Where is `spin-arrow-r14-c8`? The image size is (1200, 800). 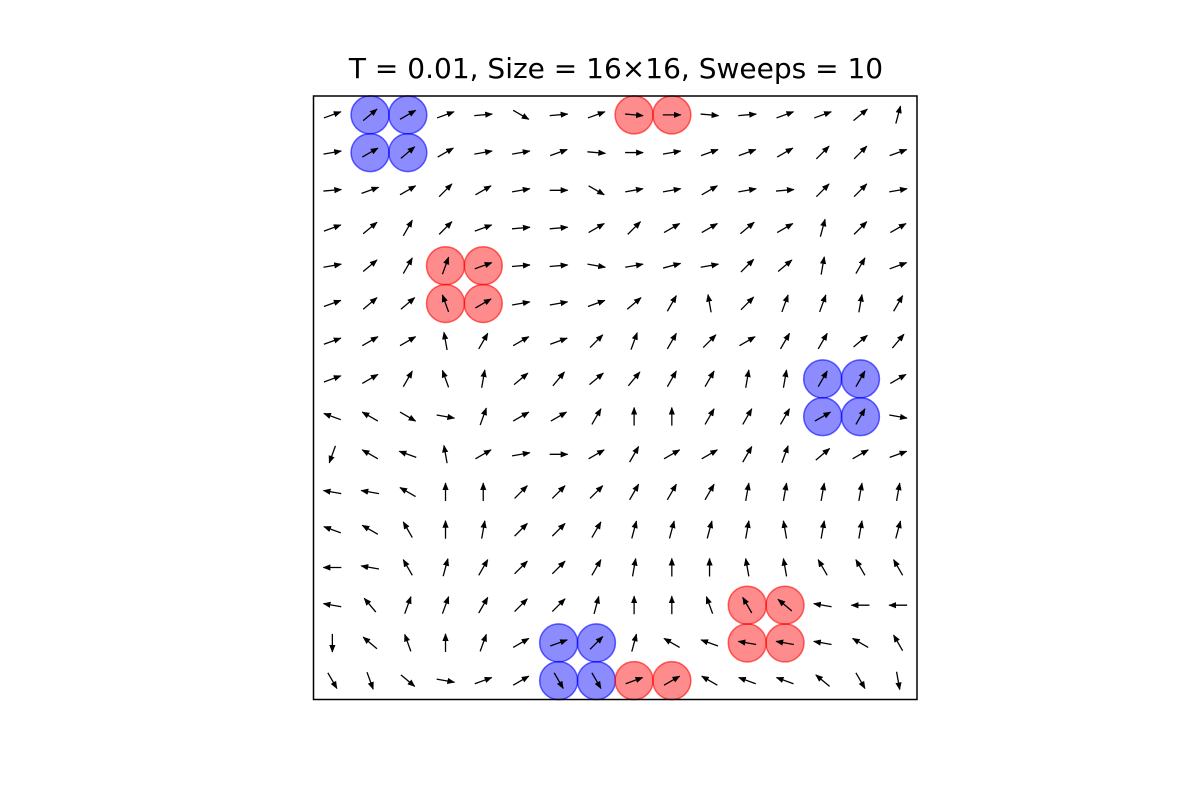 spin-arrow-r14-c8 is located at coordinates (634, 642).